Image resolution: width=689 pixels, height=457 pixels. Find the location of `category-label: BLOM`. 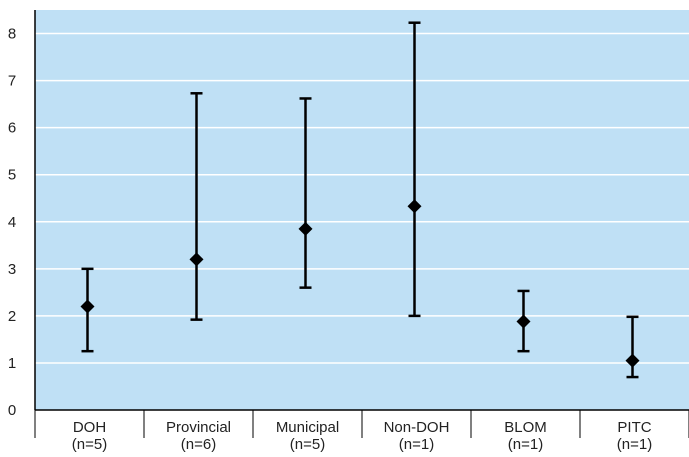

category-label: BLOM is located at coordinates (525, 427).